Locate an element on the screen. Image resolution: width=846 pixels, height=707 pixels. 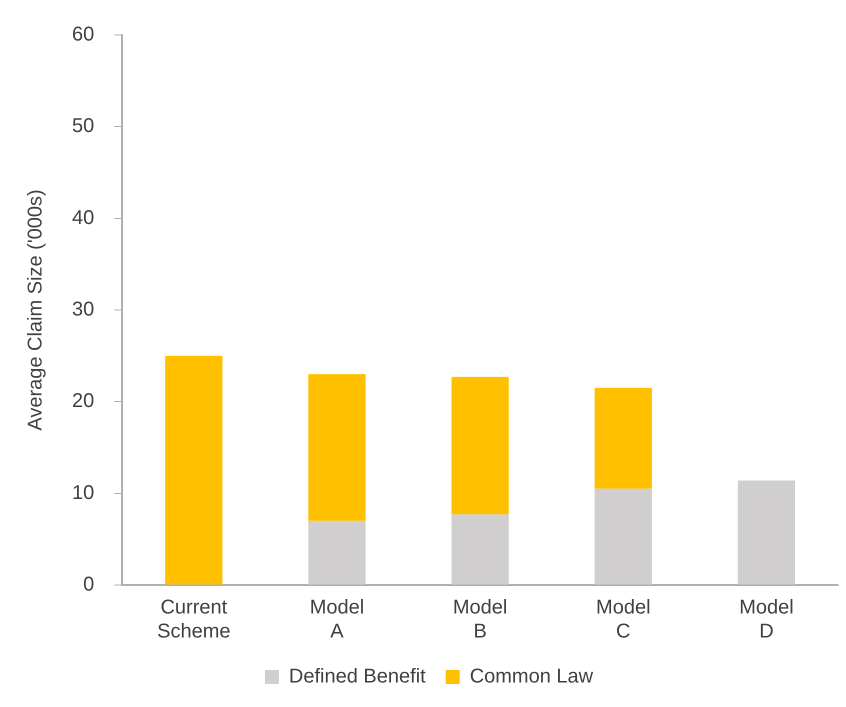
y-tick-label: 20 is located at coordinates (83, 401).